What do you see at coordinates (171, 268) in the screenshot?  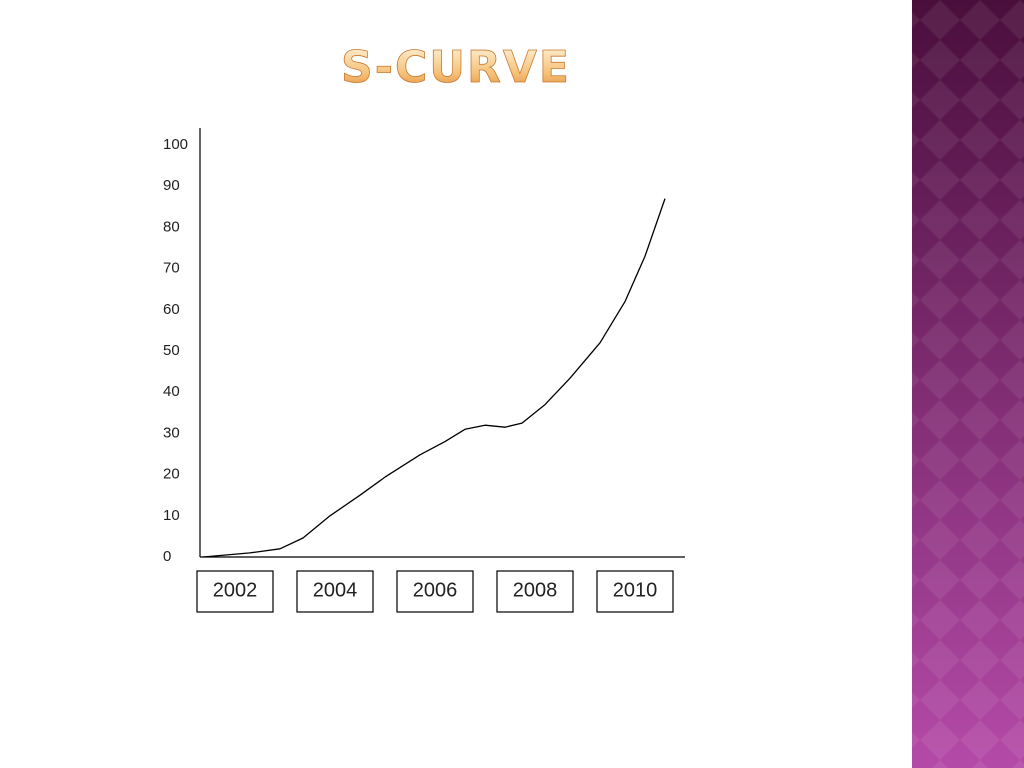 I see `y-tick-label: 70` at bounding box center [171, 268].